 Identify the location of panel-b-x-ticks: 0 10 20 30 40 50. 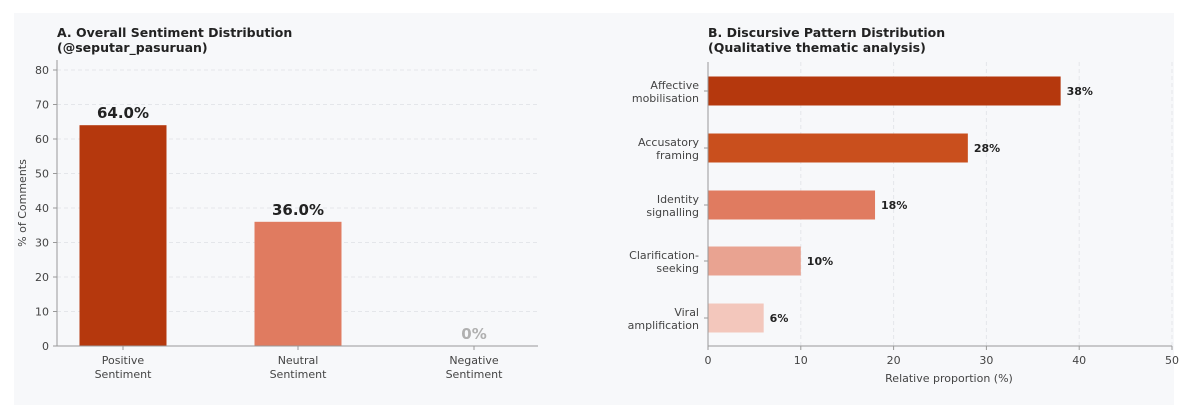
(942, 356).